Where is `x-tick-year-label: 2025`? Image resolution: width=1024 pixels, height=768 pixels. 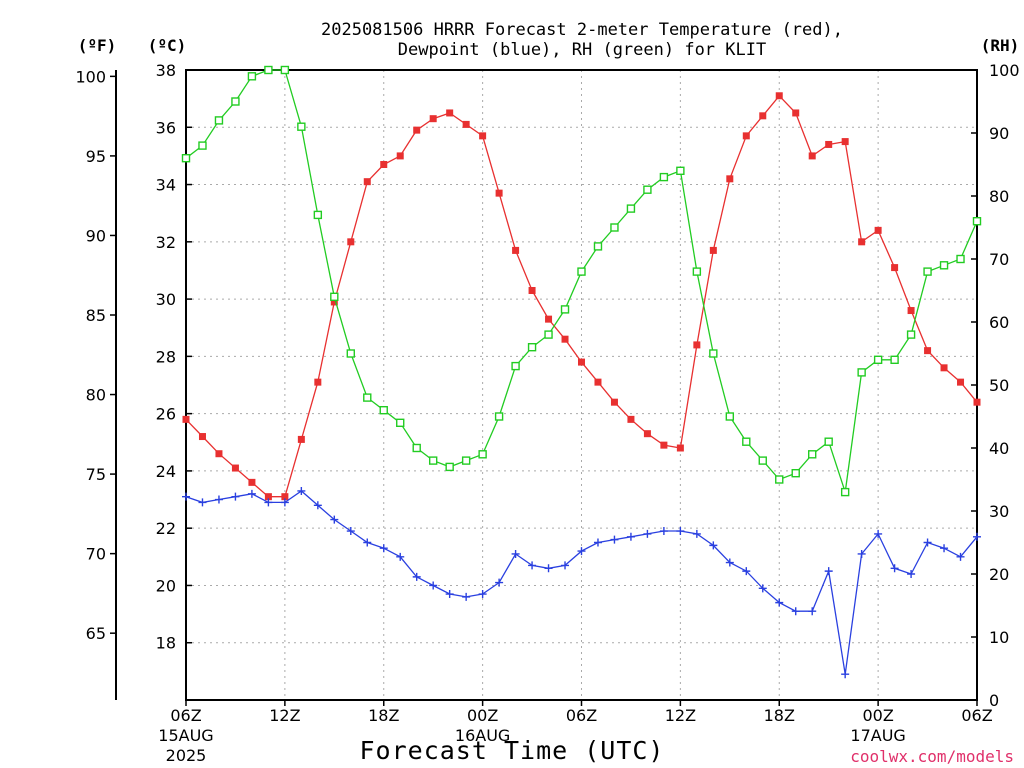 x-tick-year-label: 2025 is located at coordinates (186, 755).